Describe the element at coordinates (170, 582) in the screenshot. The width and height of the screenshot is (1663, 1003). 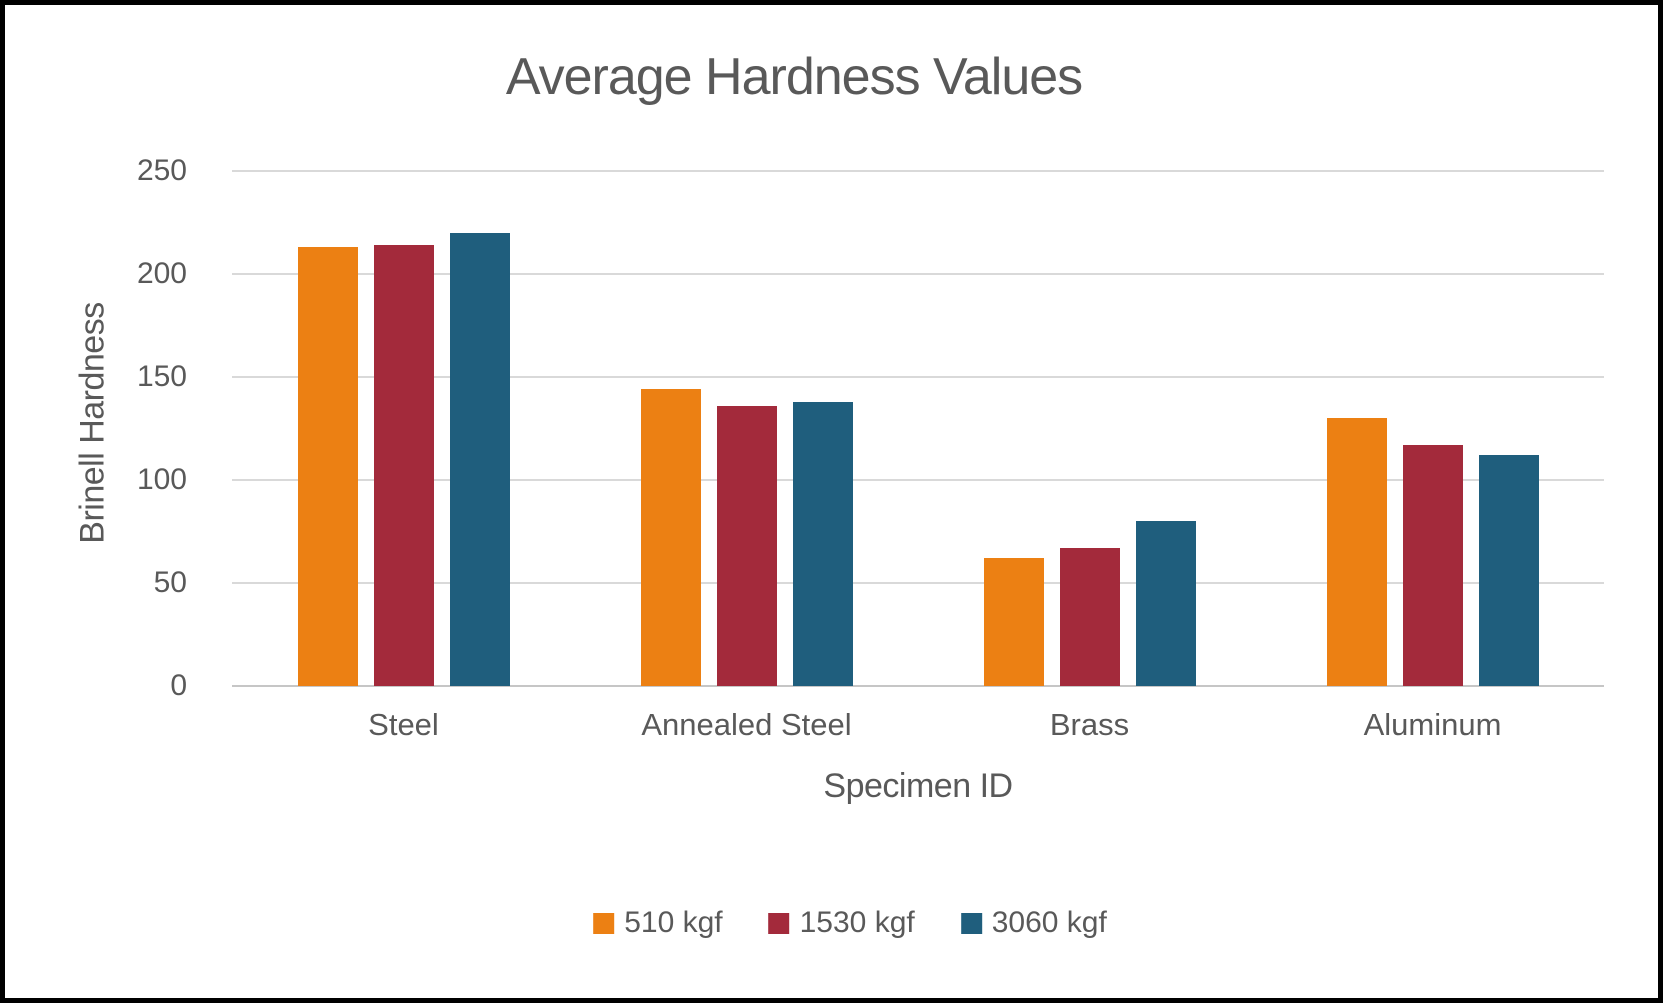
I see `y-tick-label: 50` at that location.